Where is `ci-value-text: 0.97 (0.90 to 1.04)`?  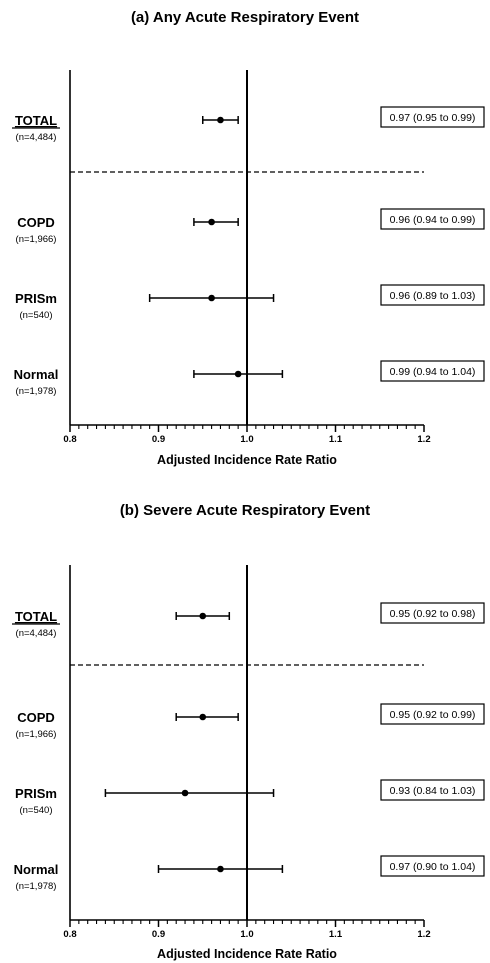 ci-value-text: 0.97 (0.90 to 1.04) is located at coordinates (433, 867).